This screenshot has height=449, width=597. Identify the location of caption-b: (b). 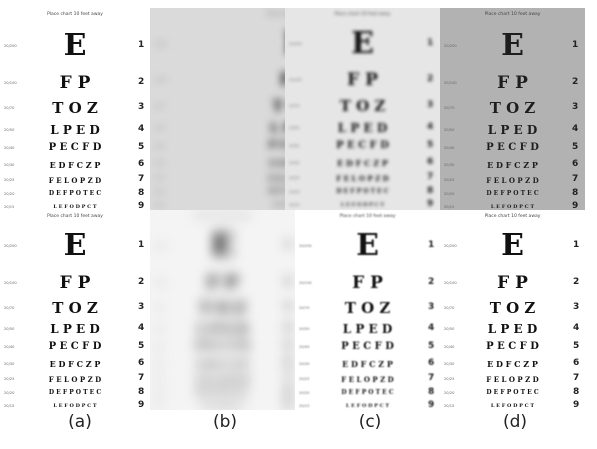
(225, 422).